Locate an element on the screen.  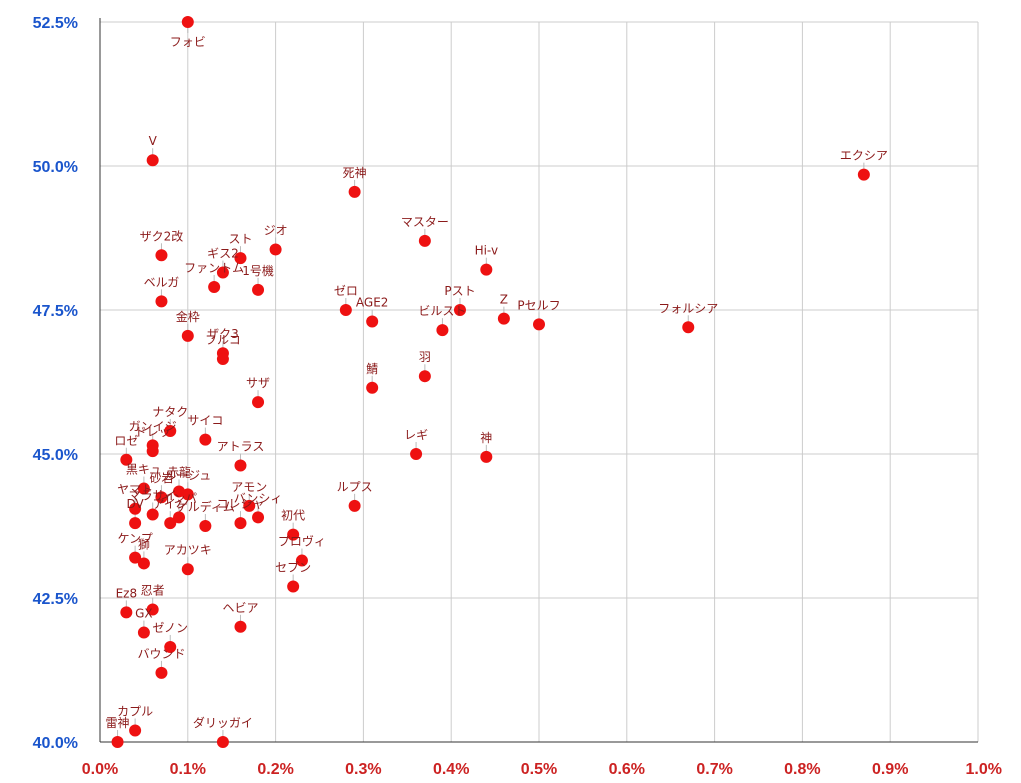
point-label: フォルシア is located at coordinates (688, 308).